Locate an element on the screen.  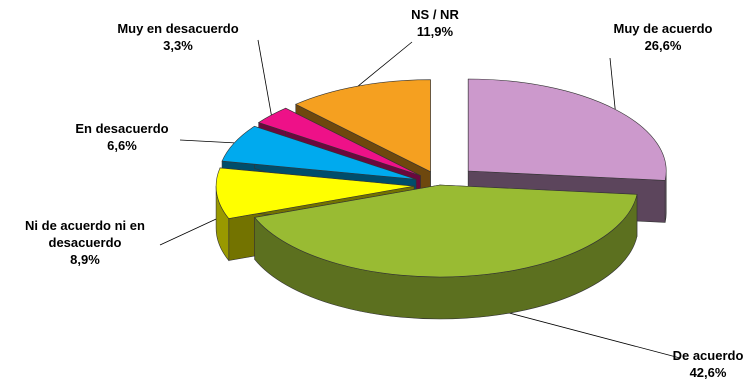
label-ns-nr: NS / NR 11,9% is located at coordinates (435, 23).